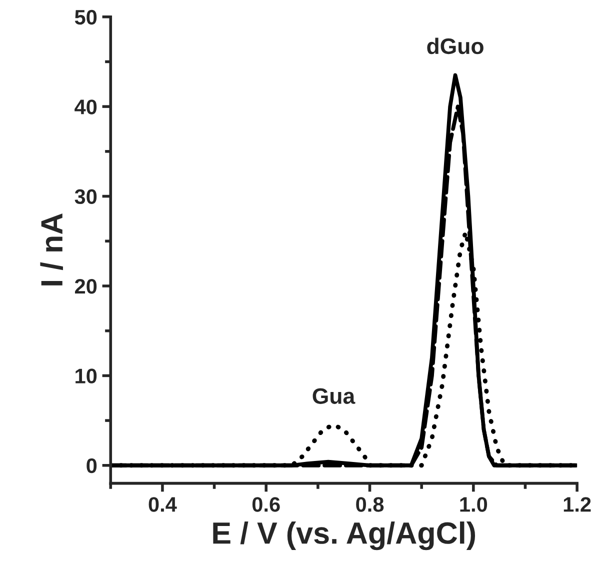  Describe the element at coordinates (85, 107) in the screenshot. I see `y-tick-label: 40` at that location.